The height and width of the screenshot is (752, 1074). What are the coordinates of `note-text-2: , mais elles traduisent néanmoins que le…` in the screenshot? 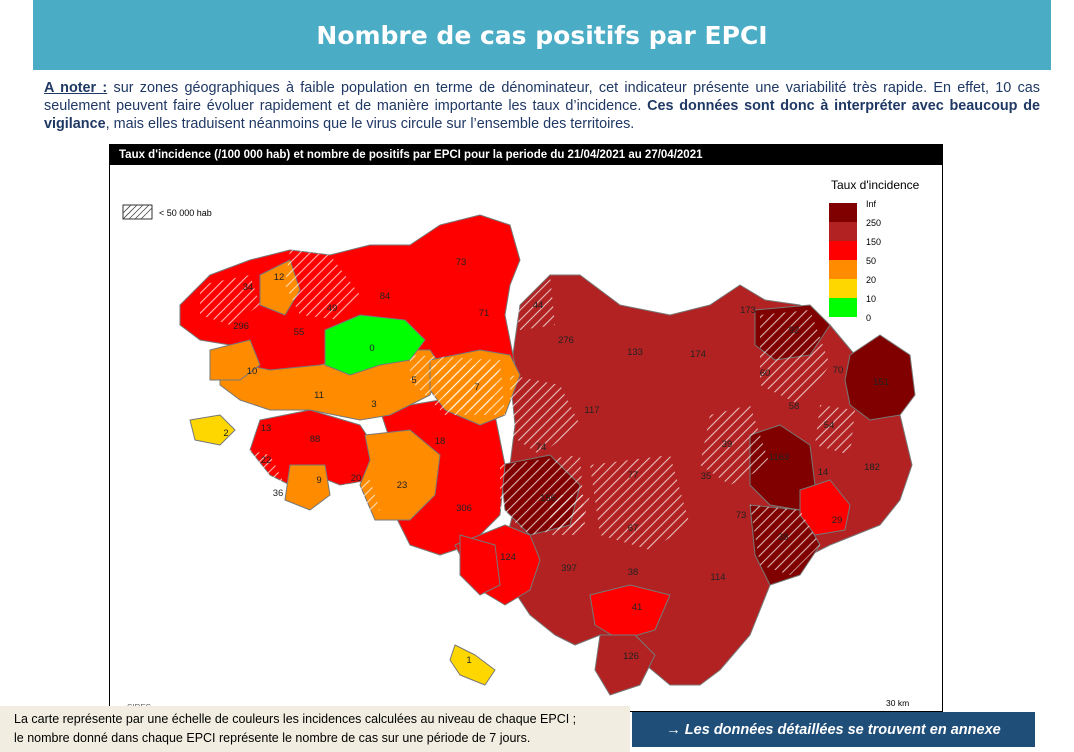 It's located at (370, 124).